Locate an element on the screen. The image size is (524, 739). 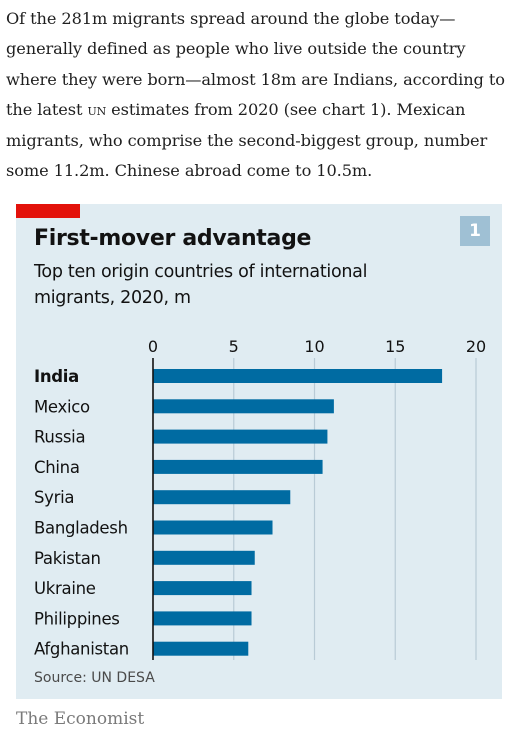
x-tick-label: 10 is located at coordinates (314, 346).